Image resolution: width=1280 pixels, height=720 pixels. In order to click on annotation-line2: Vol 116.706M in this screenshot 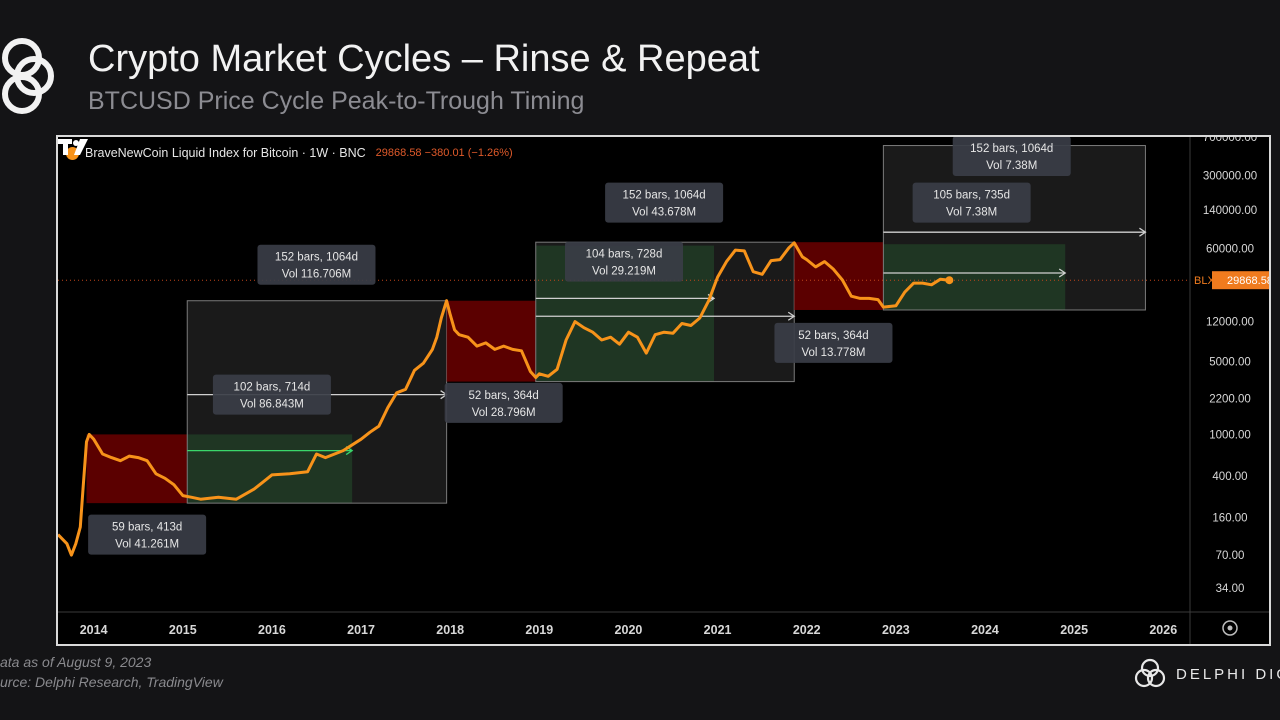, I will do `click(316, 275)`.